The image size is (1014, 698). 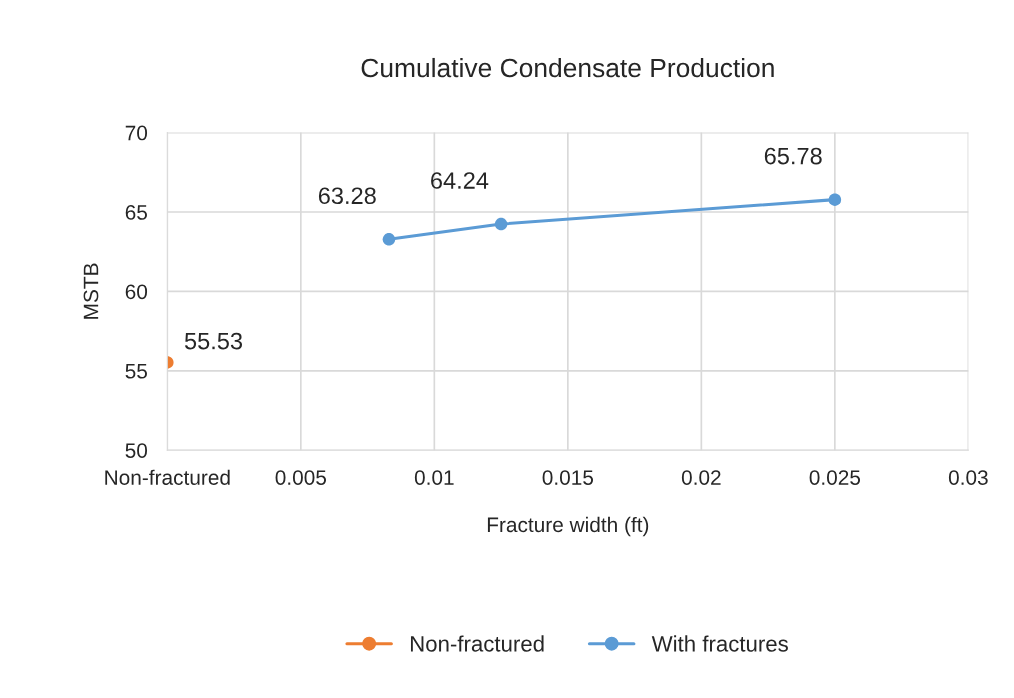 What do you see at coordinates (136, 212) in the screenshot?
I see `y-tick-label: 65` at bounding box center [136, 212].